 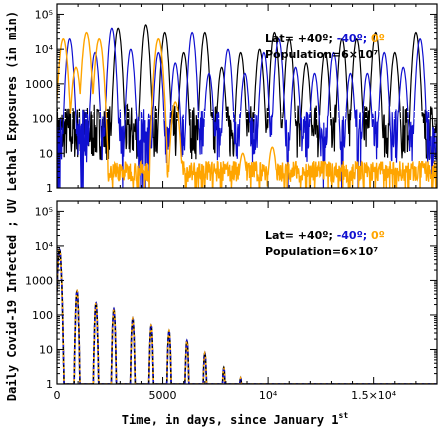 I want to click on x-axis-label: Time, in days, since January 1st, so click(x=235, y=419).